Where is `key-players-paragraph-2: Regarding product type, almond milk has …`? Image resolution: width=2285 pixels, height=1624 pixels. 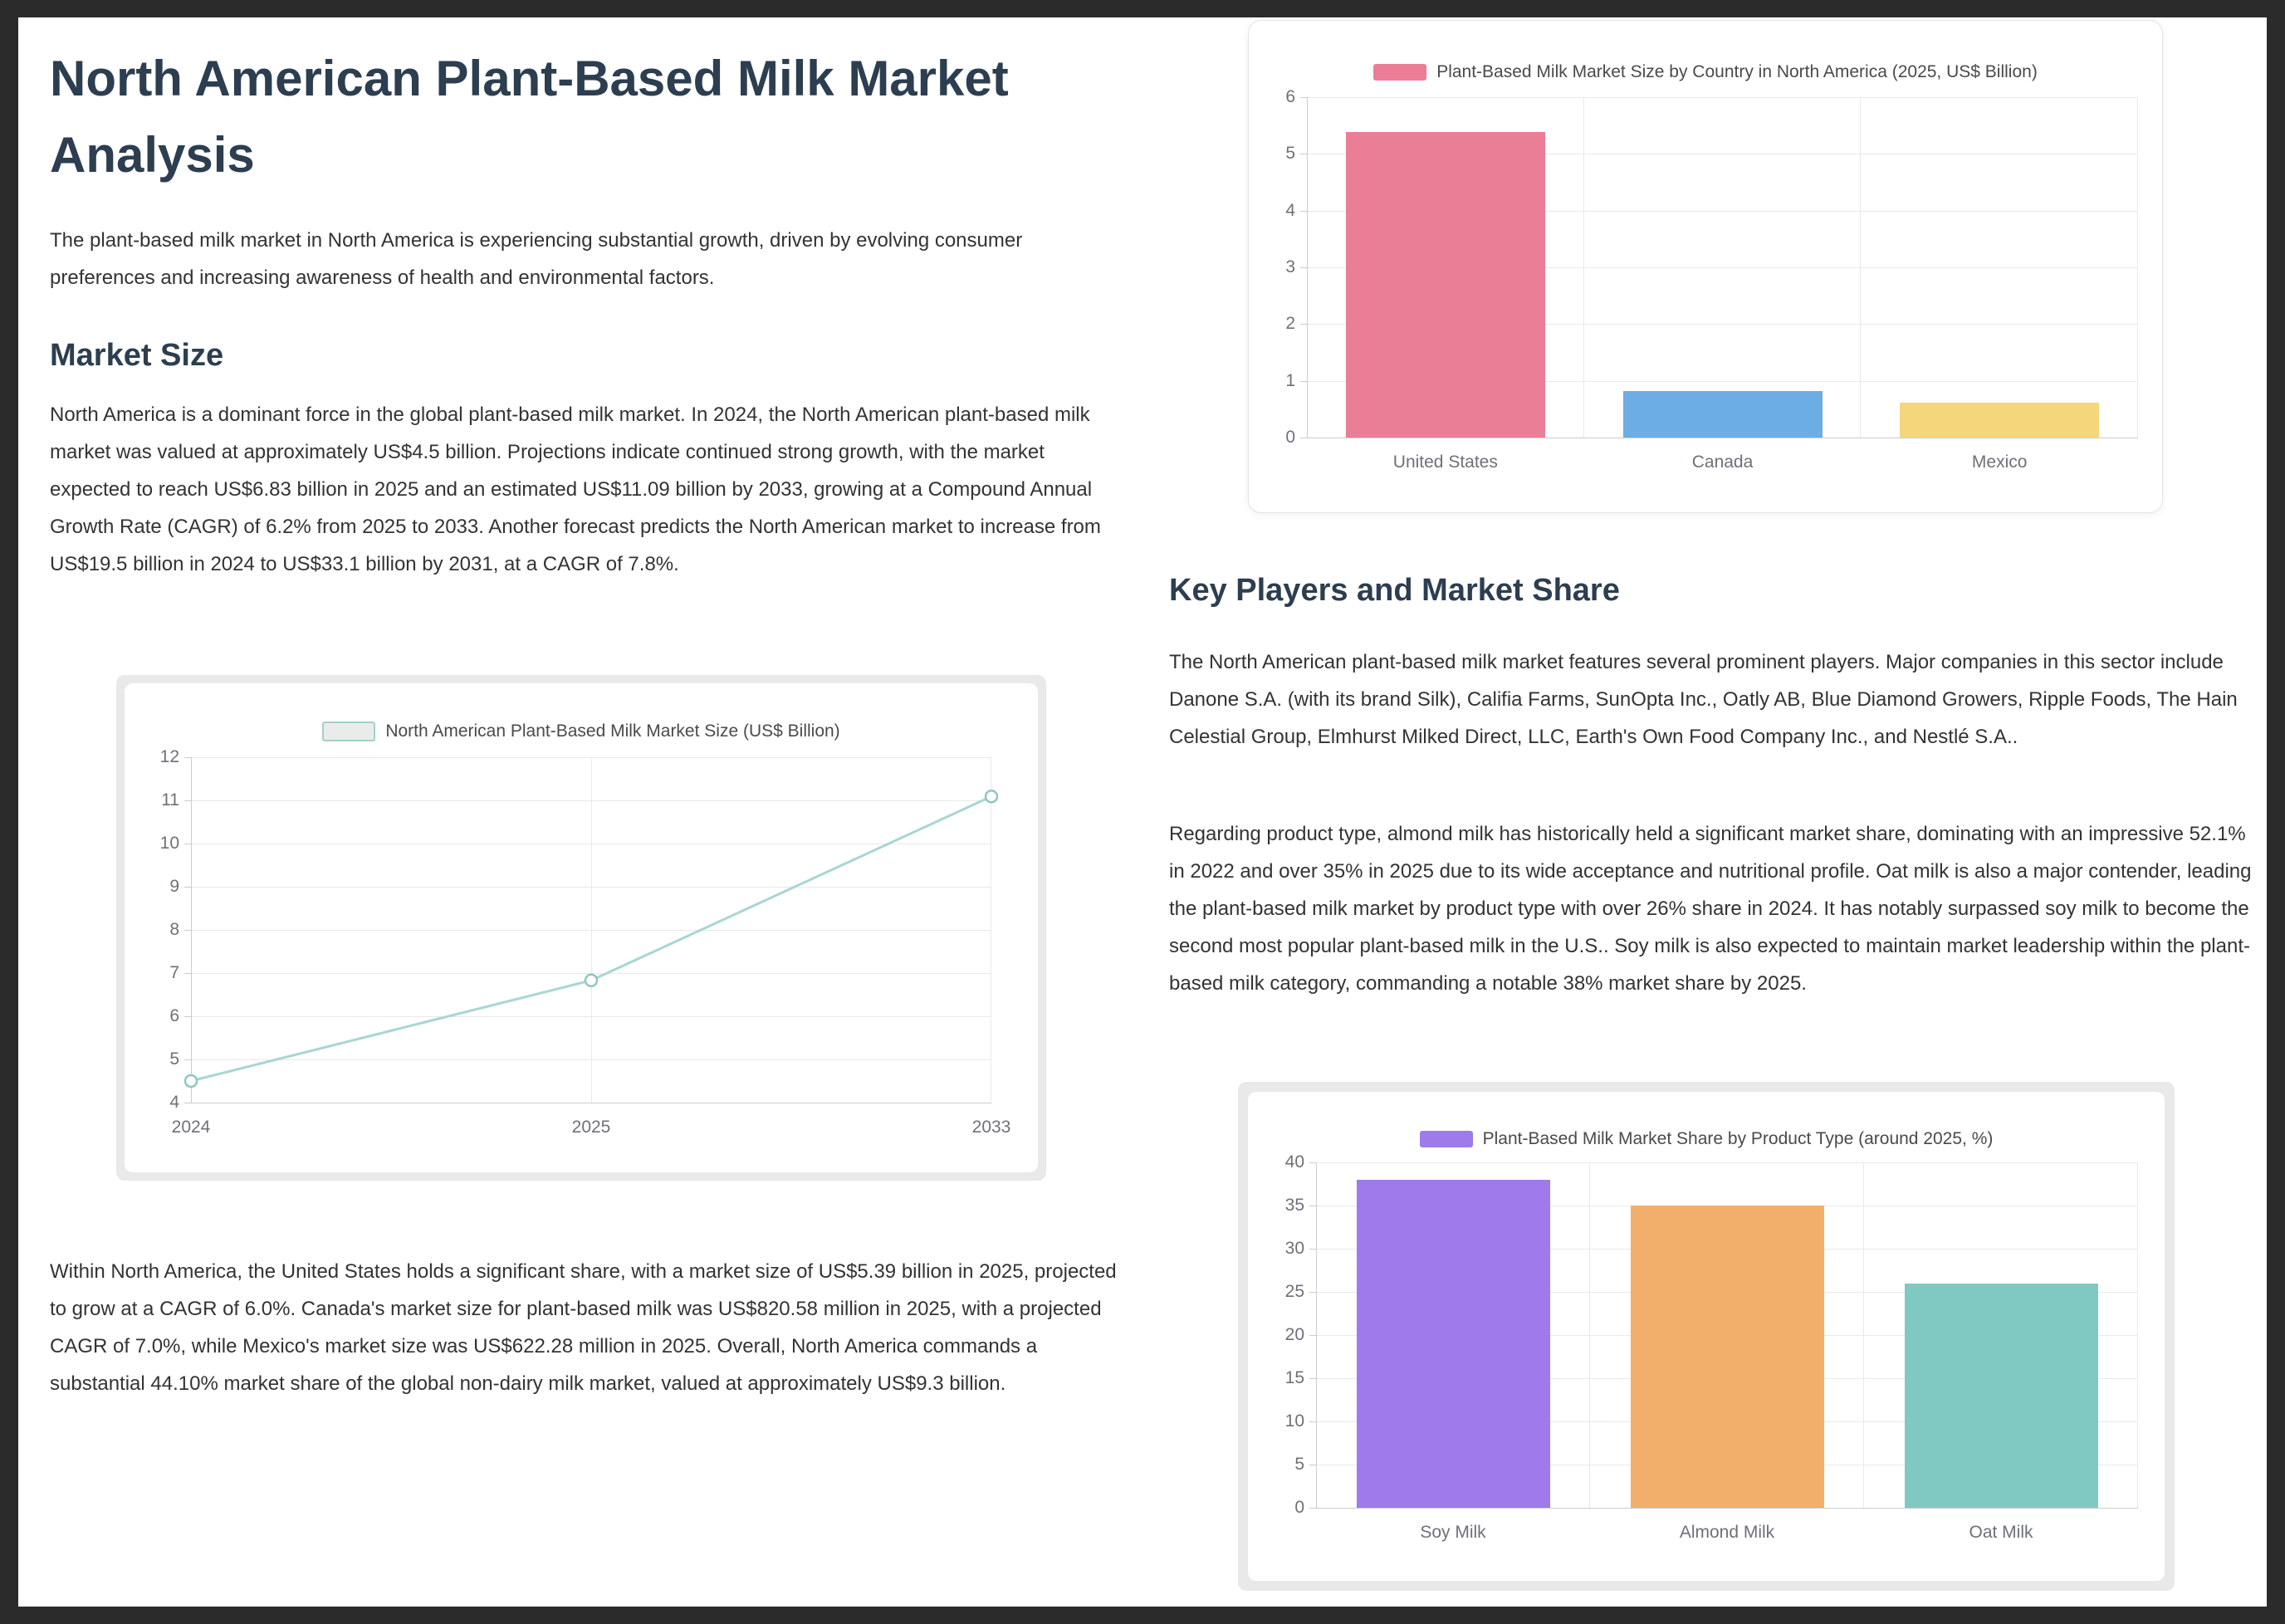 key-players-paragraph-2: Regarding product type, almond milk has … is located at coordinates (1710, 909).